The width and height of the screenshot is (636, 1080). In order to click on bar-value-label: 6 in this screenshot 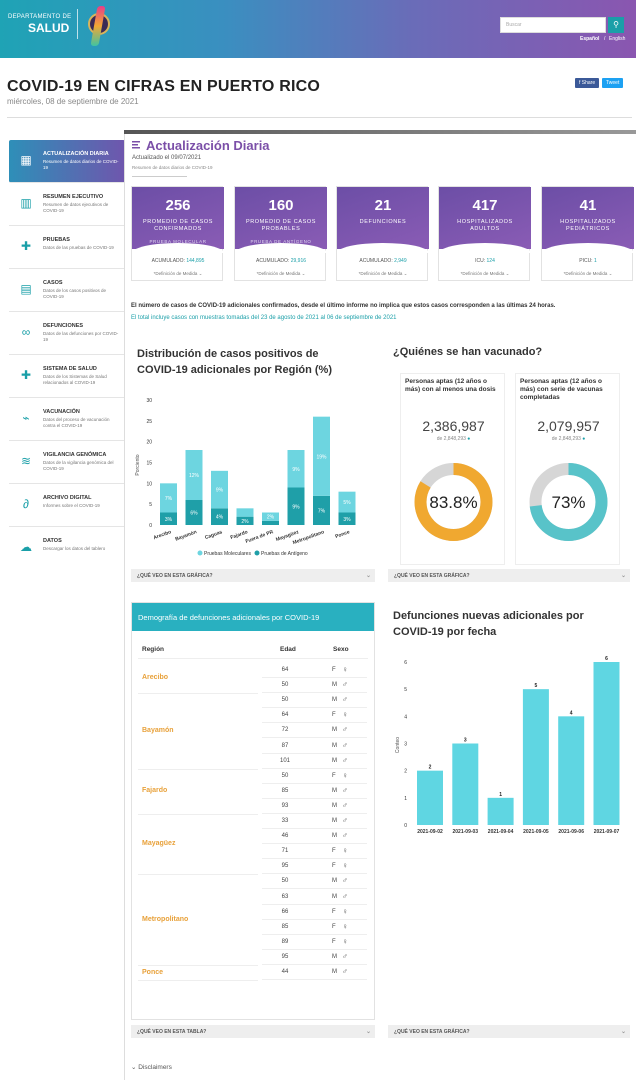, I will do `click(606, 659)`.